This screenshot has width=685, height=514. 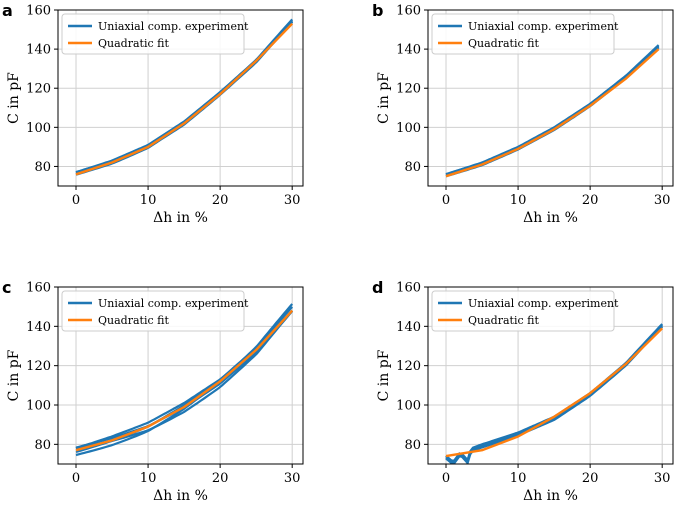 I want to click on panel-letter: a, so click(x=7, y=10).